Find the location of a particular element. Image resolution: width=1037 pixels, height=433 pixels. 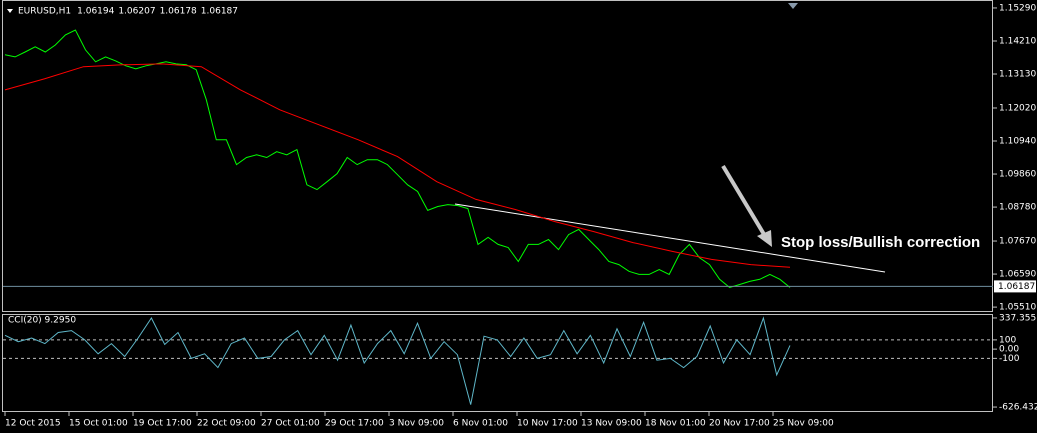

symbol-title: EURUSD,H1 is located at coordinates (44, 12).